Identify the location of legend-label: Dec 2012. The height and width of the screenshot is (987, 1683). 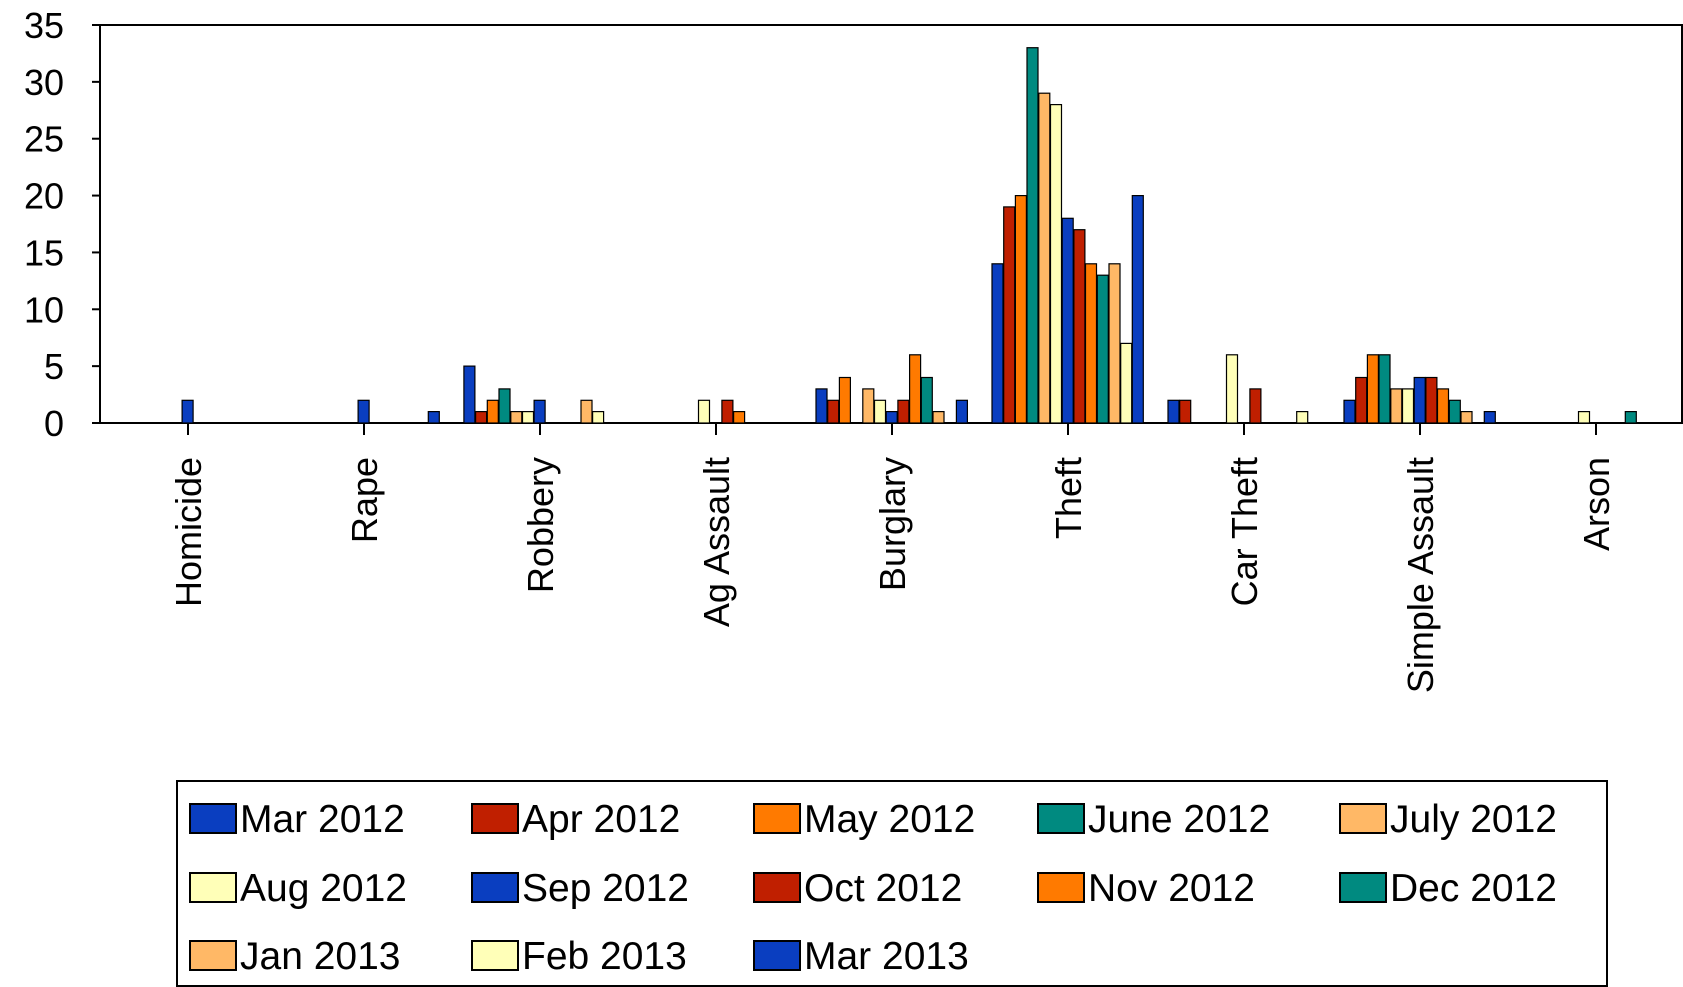
(1473, 888).